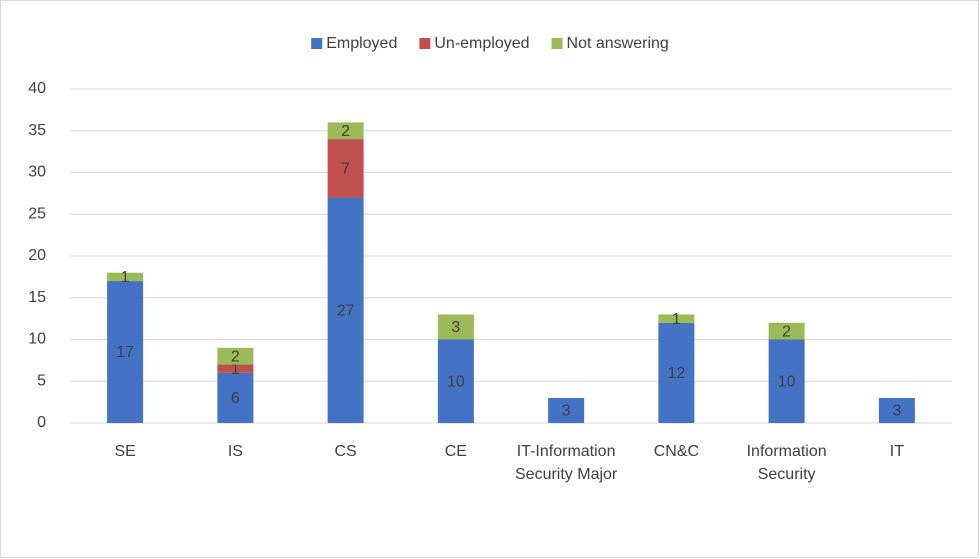 Image resolution: width=980 pixels, height=559 pixels. Describe the element at coordinates (345, 451) in the screenshot. I see `x-tick-label: CS` at that location.